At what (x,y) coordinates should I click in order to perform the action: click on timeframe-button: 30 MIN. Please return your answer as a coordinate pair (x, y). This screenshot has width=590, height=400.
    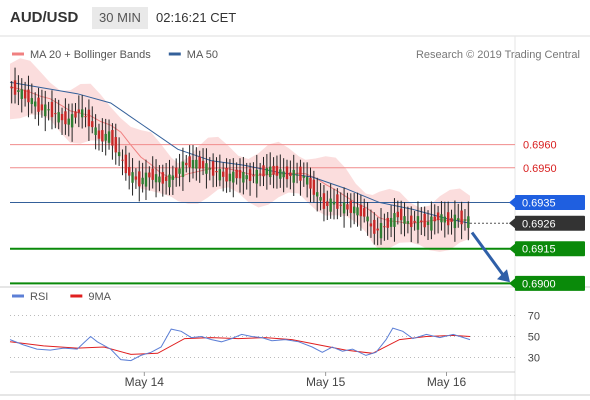
    Looking at the image, I should click on (120, 18).